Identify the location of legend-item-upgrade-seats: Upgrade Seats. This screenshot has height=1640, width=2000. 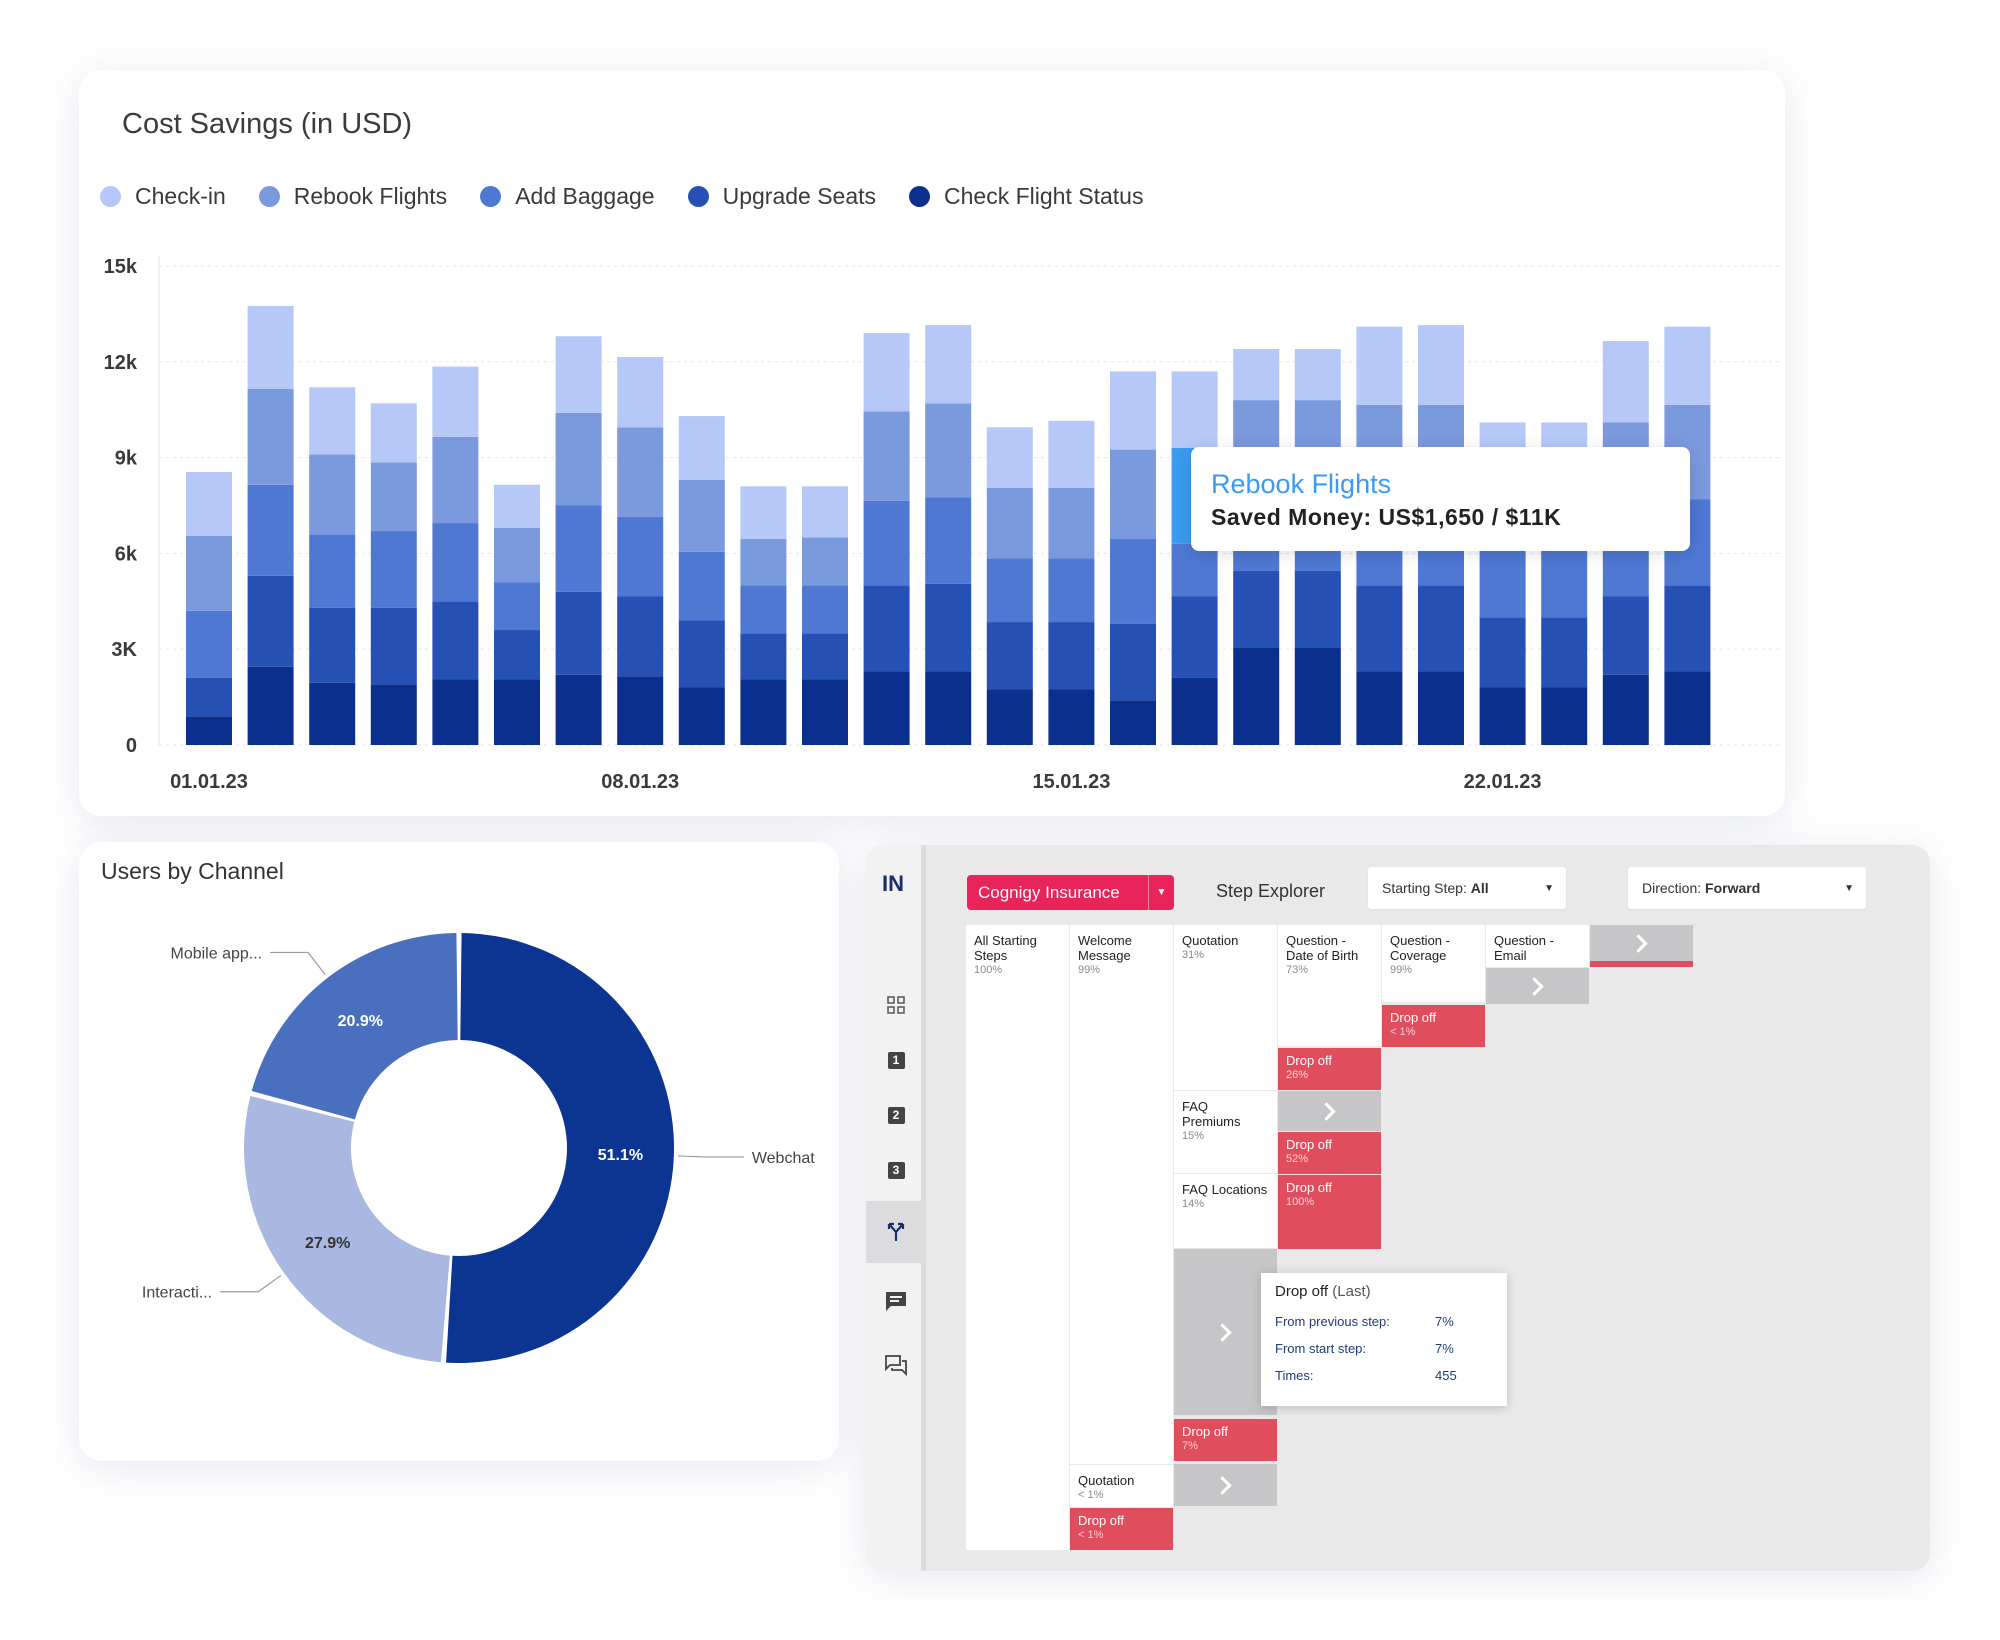
(781, 196).